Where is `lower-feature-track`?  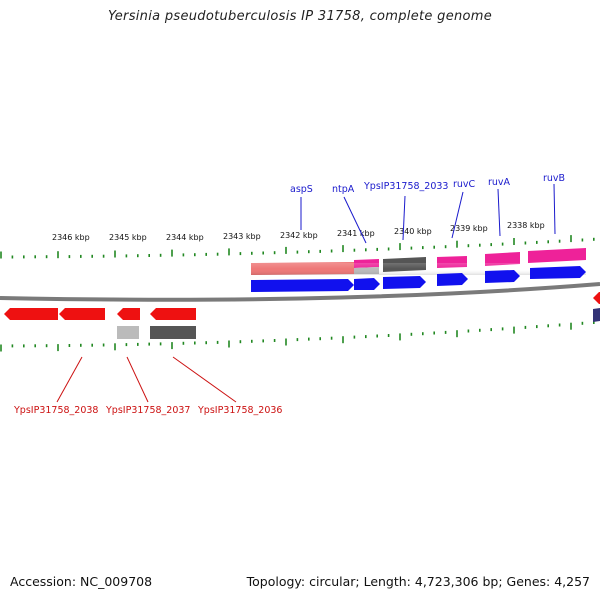 lower-feature-track is located at coordinates (156, 332).